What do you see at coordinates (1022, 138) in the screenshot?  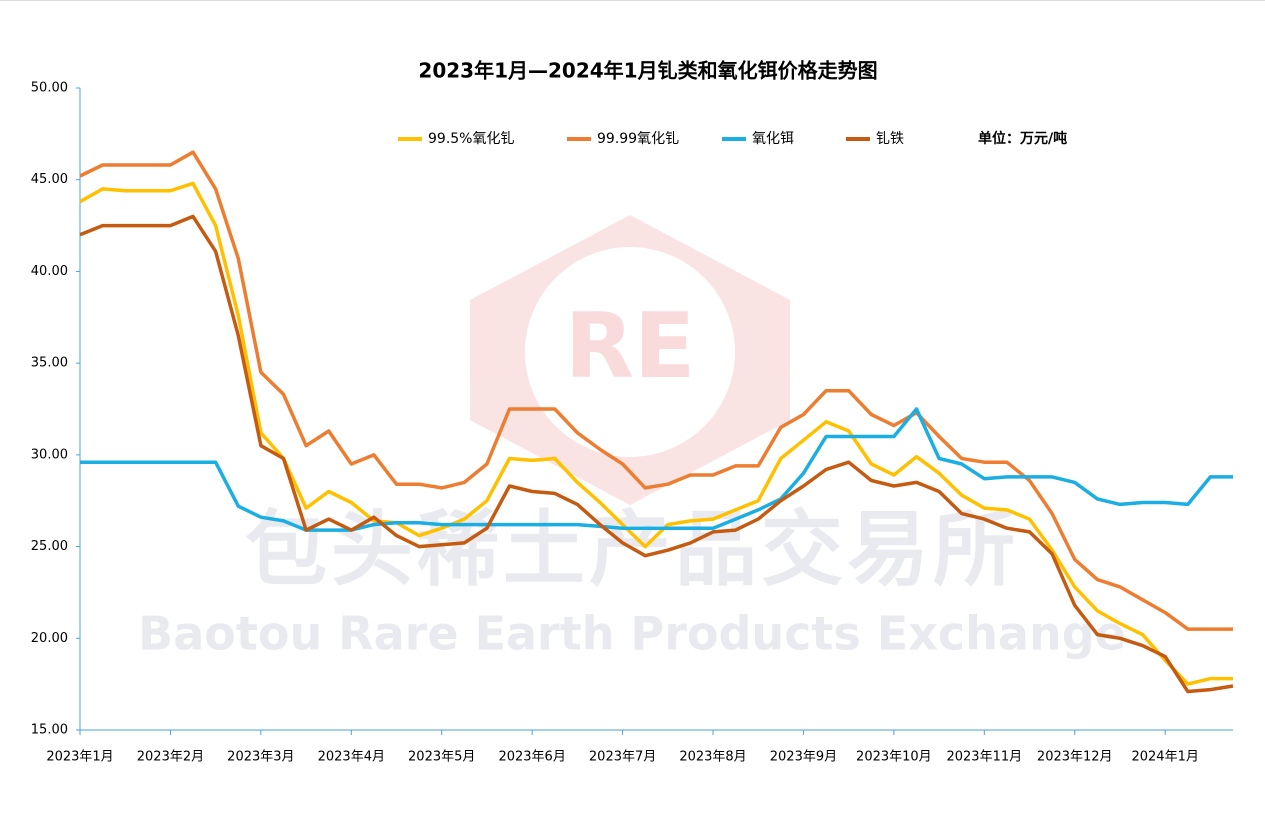 I see `unit-note: 单位：万元/吨` at bounding box center [1022, 138].